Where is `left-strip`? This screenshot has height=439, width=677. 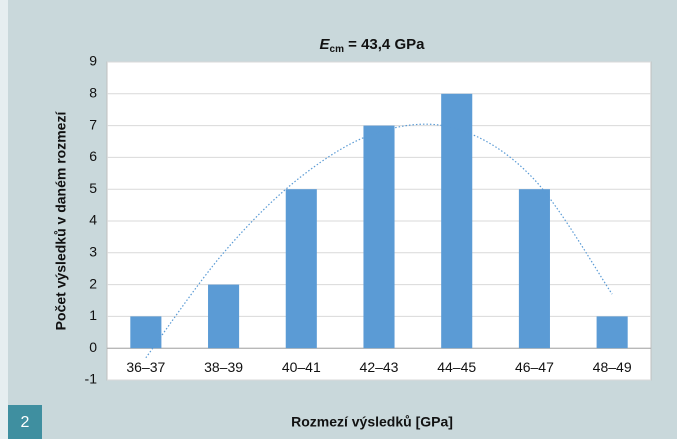 left-strip is located at coordinates (4, 219).